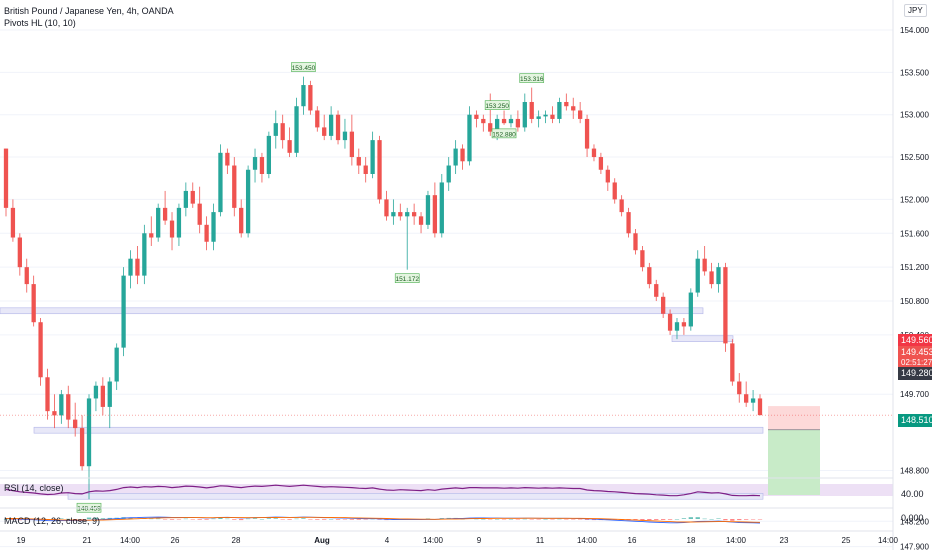 This screenshot has width=932, height=550. What do you see at coordinates (915, 10) in the screenshot?
I see `currency-badge: JPY` at bounding box center [915, 10].